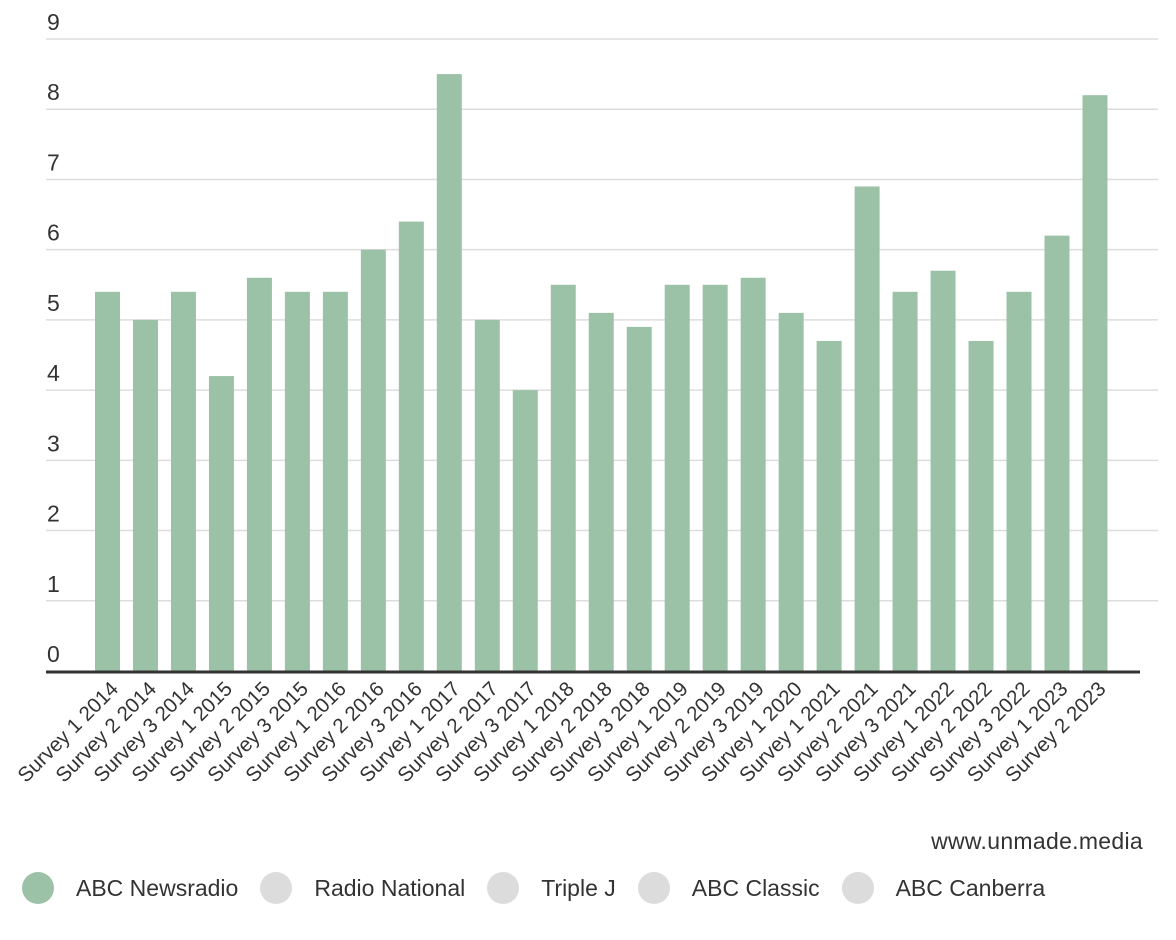  What do you see at coordinates (53, 233) in the screenshot?
I see `y-tick-label: 6` at bounding box center [53, 233].